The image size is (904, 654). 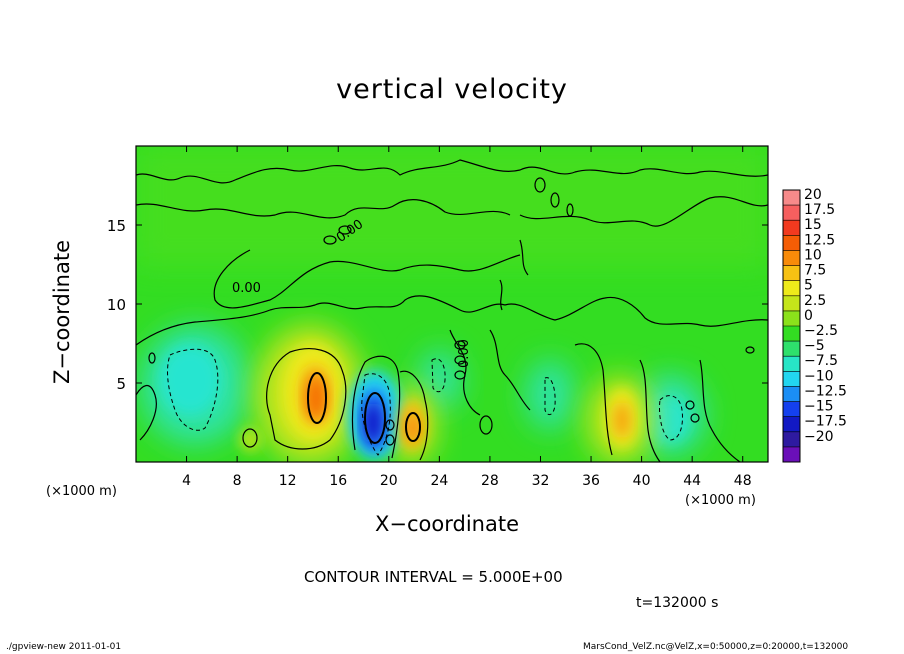 I want to click on colorbar-label: 15, so click(x=813, y=225).